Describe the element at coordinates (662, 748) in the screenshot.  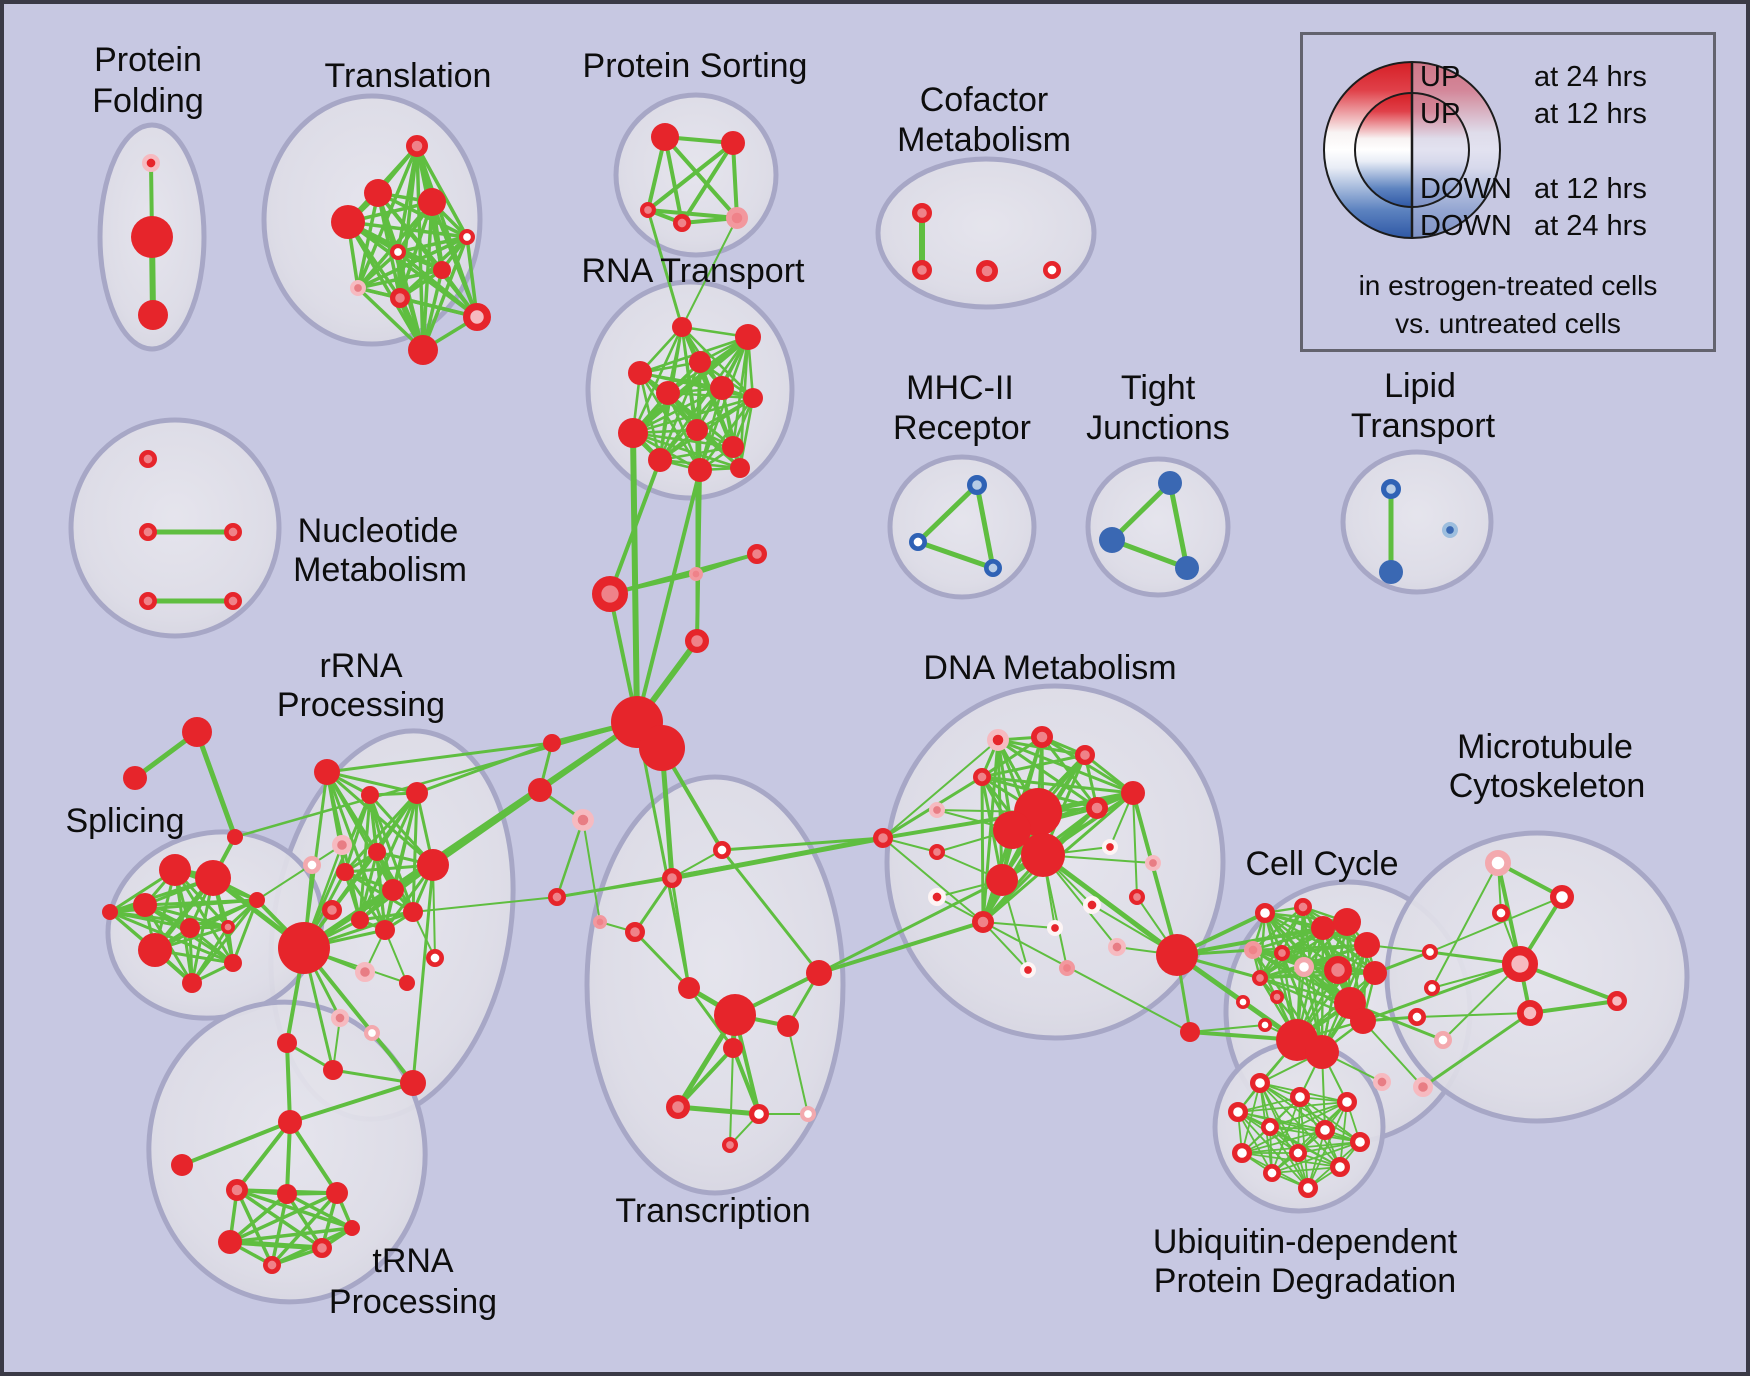
I see `gene-node-hb2` at that location.